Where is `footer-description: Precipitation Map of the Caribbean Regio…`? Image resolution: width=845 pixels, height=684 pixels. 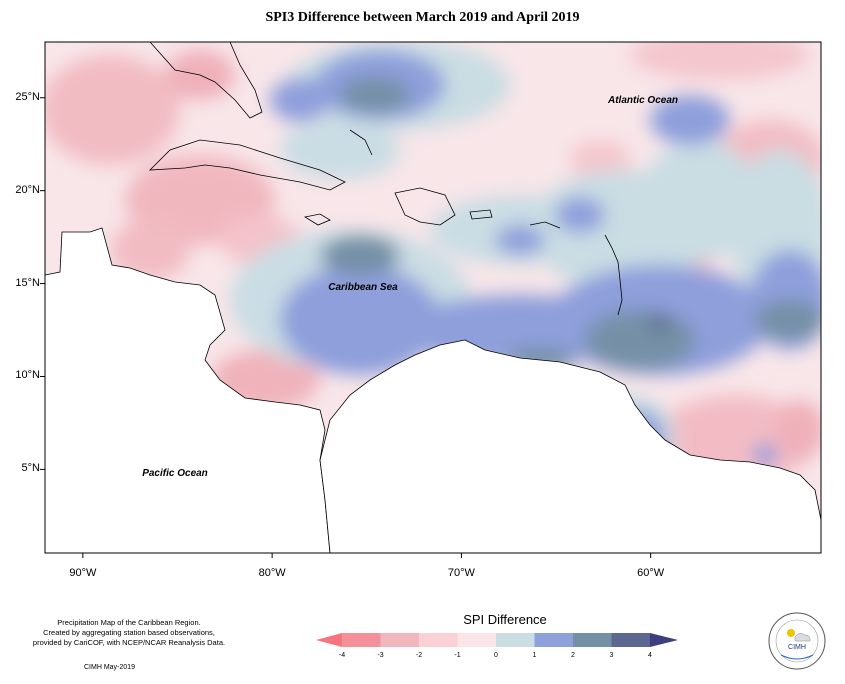
footer-description: Precipitation Map of the Caribbean Regio… is located at coordinates (129, 633).